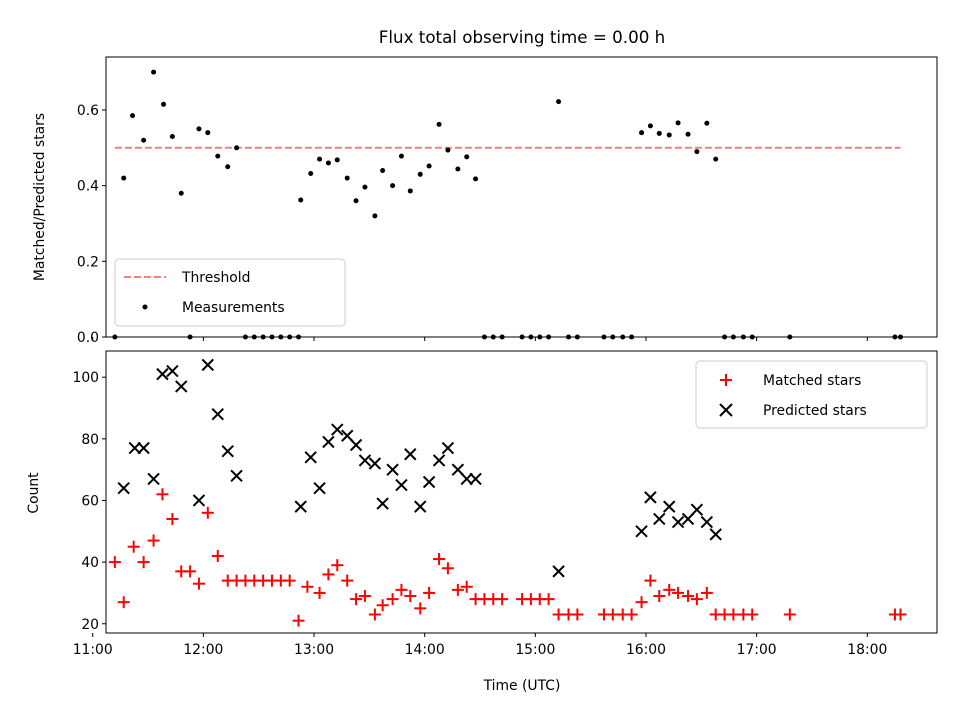  Describe the element at coordinates (867, 650) in the screenshot. I see `bottom-x-tick-label: 18:00` at that location.